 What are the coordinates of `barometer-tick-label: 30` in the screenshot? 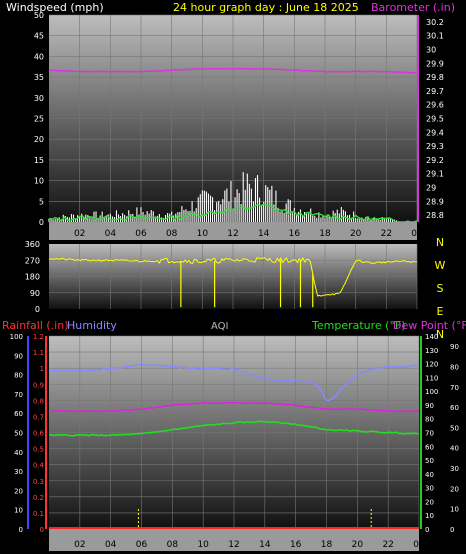 It's located at (431, 50).